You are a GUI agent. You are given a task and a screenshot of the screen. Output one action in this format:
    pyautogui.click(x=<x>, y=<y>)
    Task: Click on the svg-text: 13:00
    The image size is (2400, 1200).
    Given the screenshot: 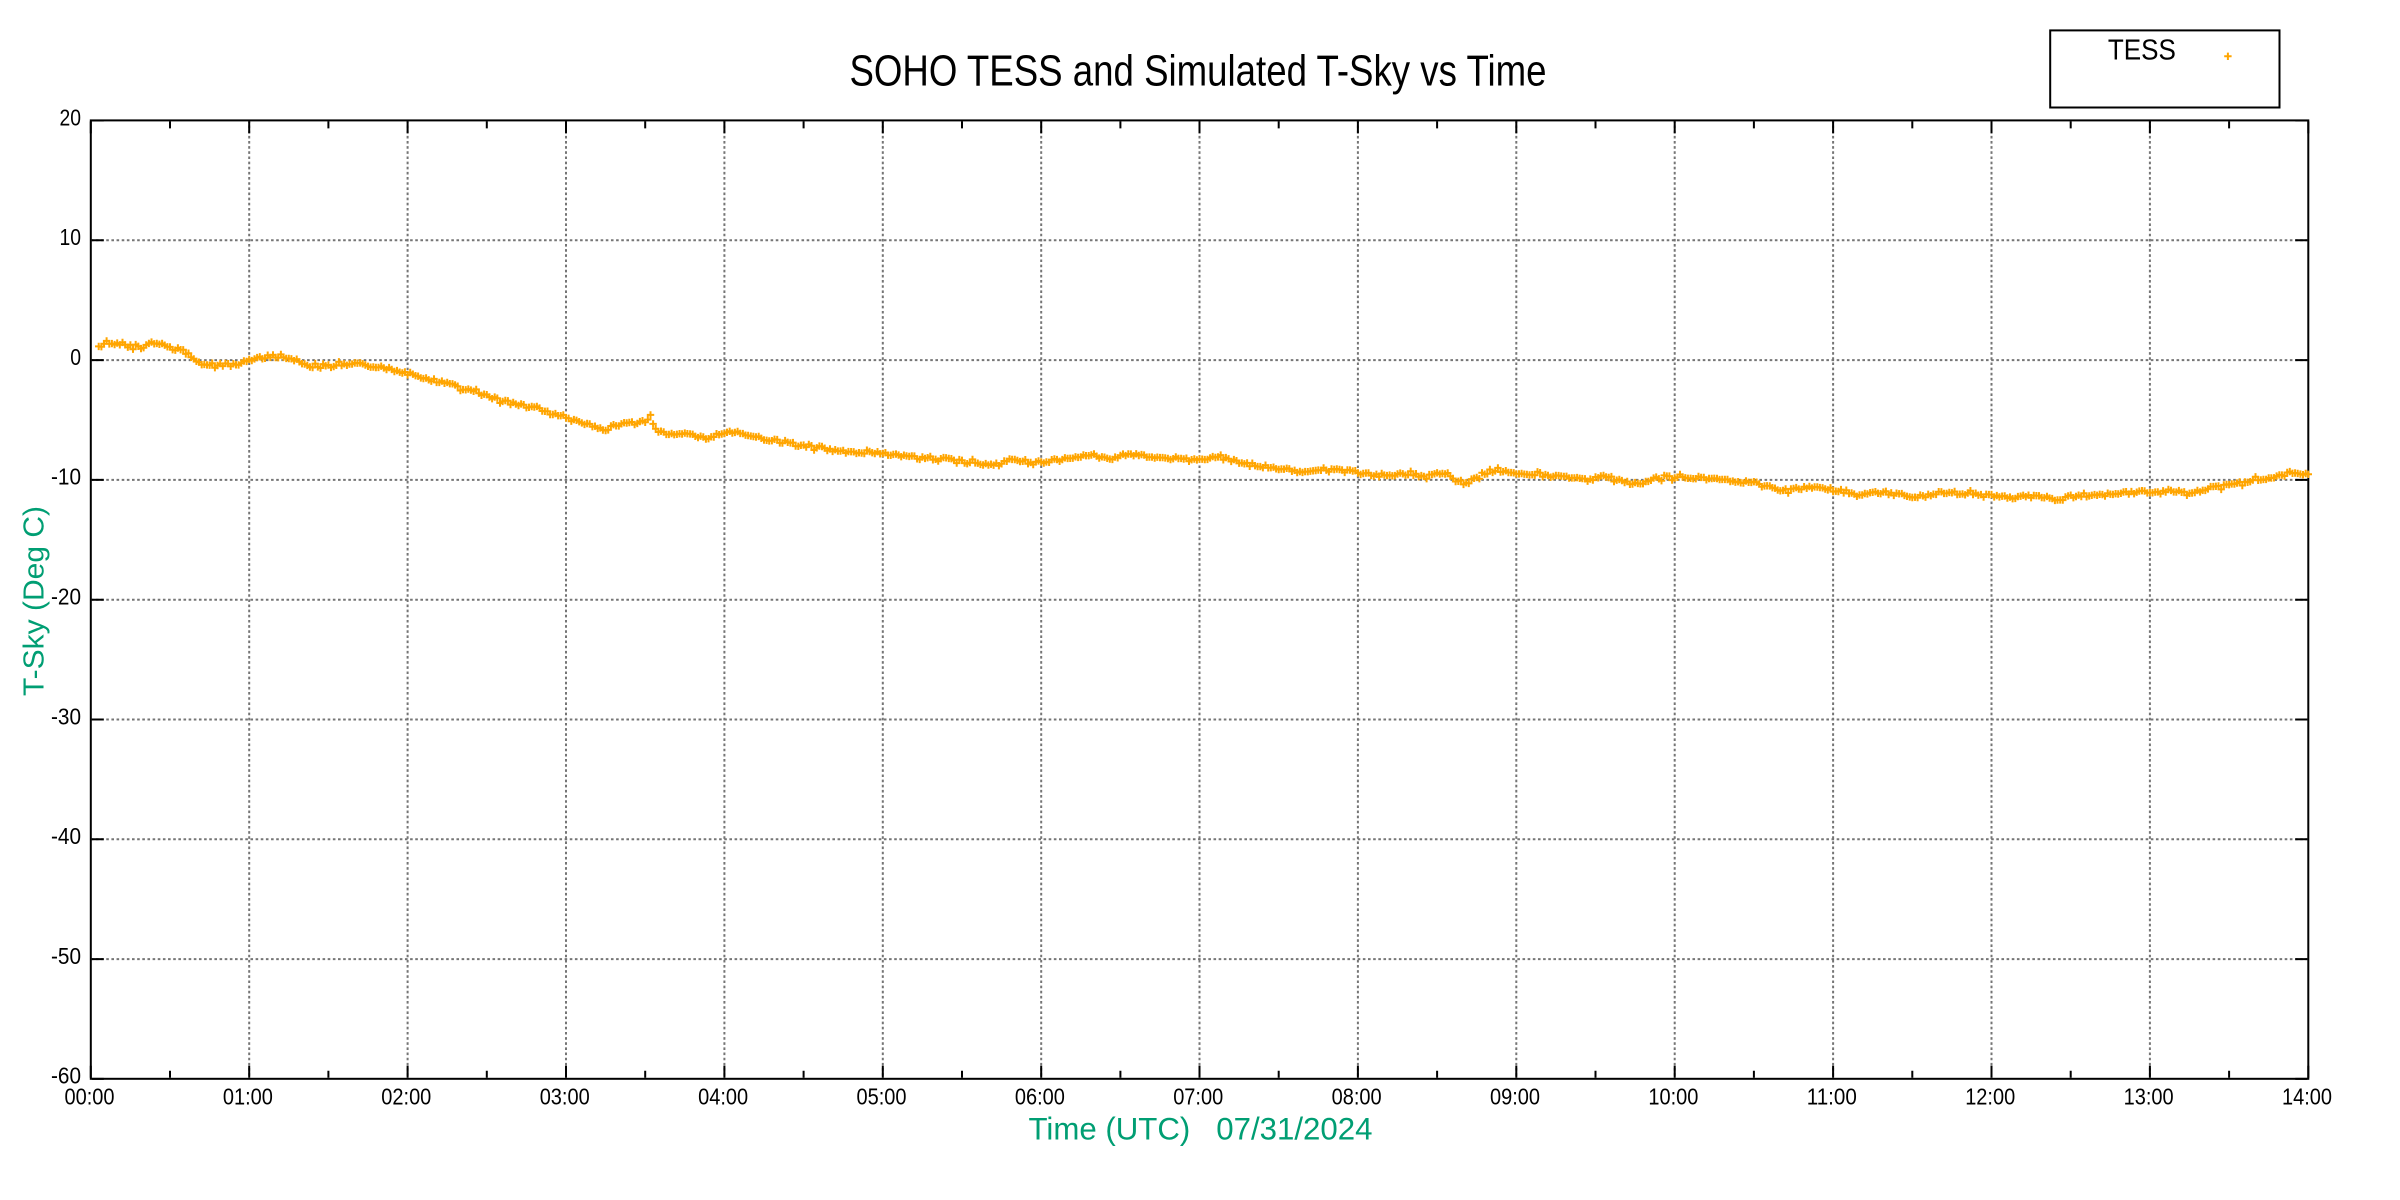 What is the action you would take?
    pyautogui.click(x=2149, y=1096)
    